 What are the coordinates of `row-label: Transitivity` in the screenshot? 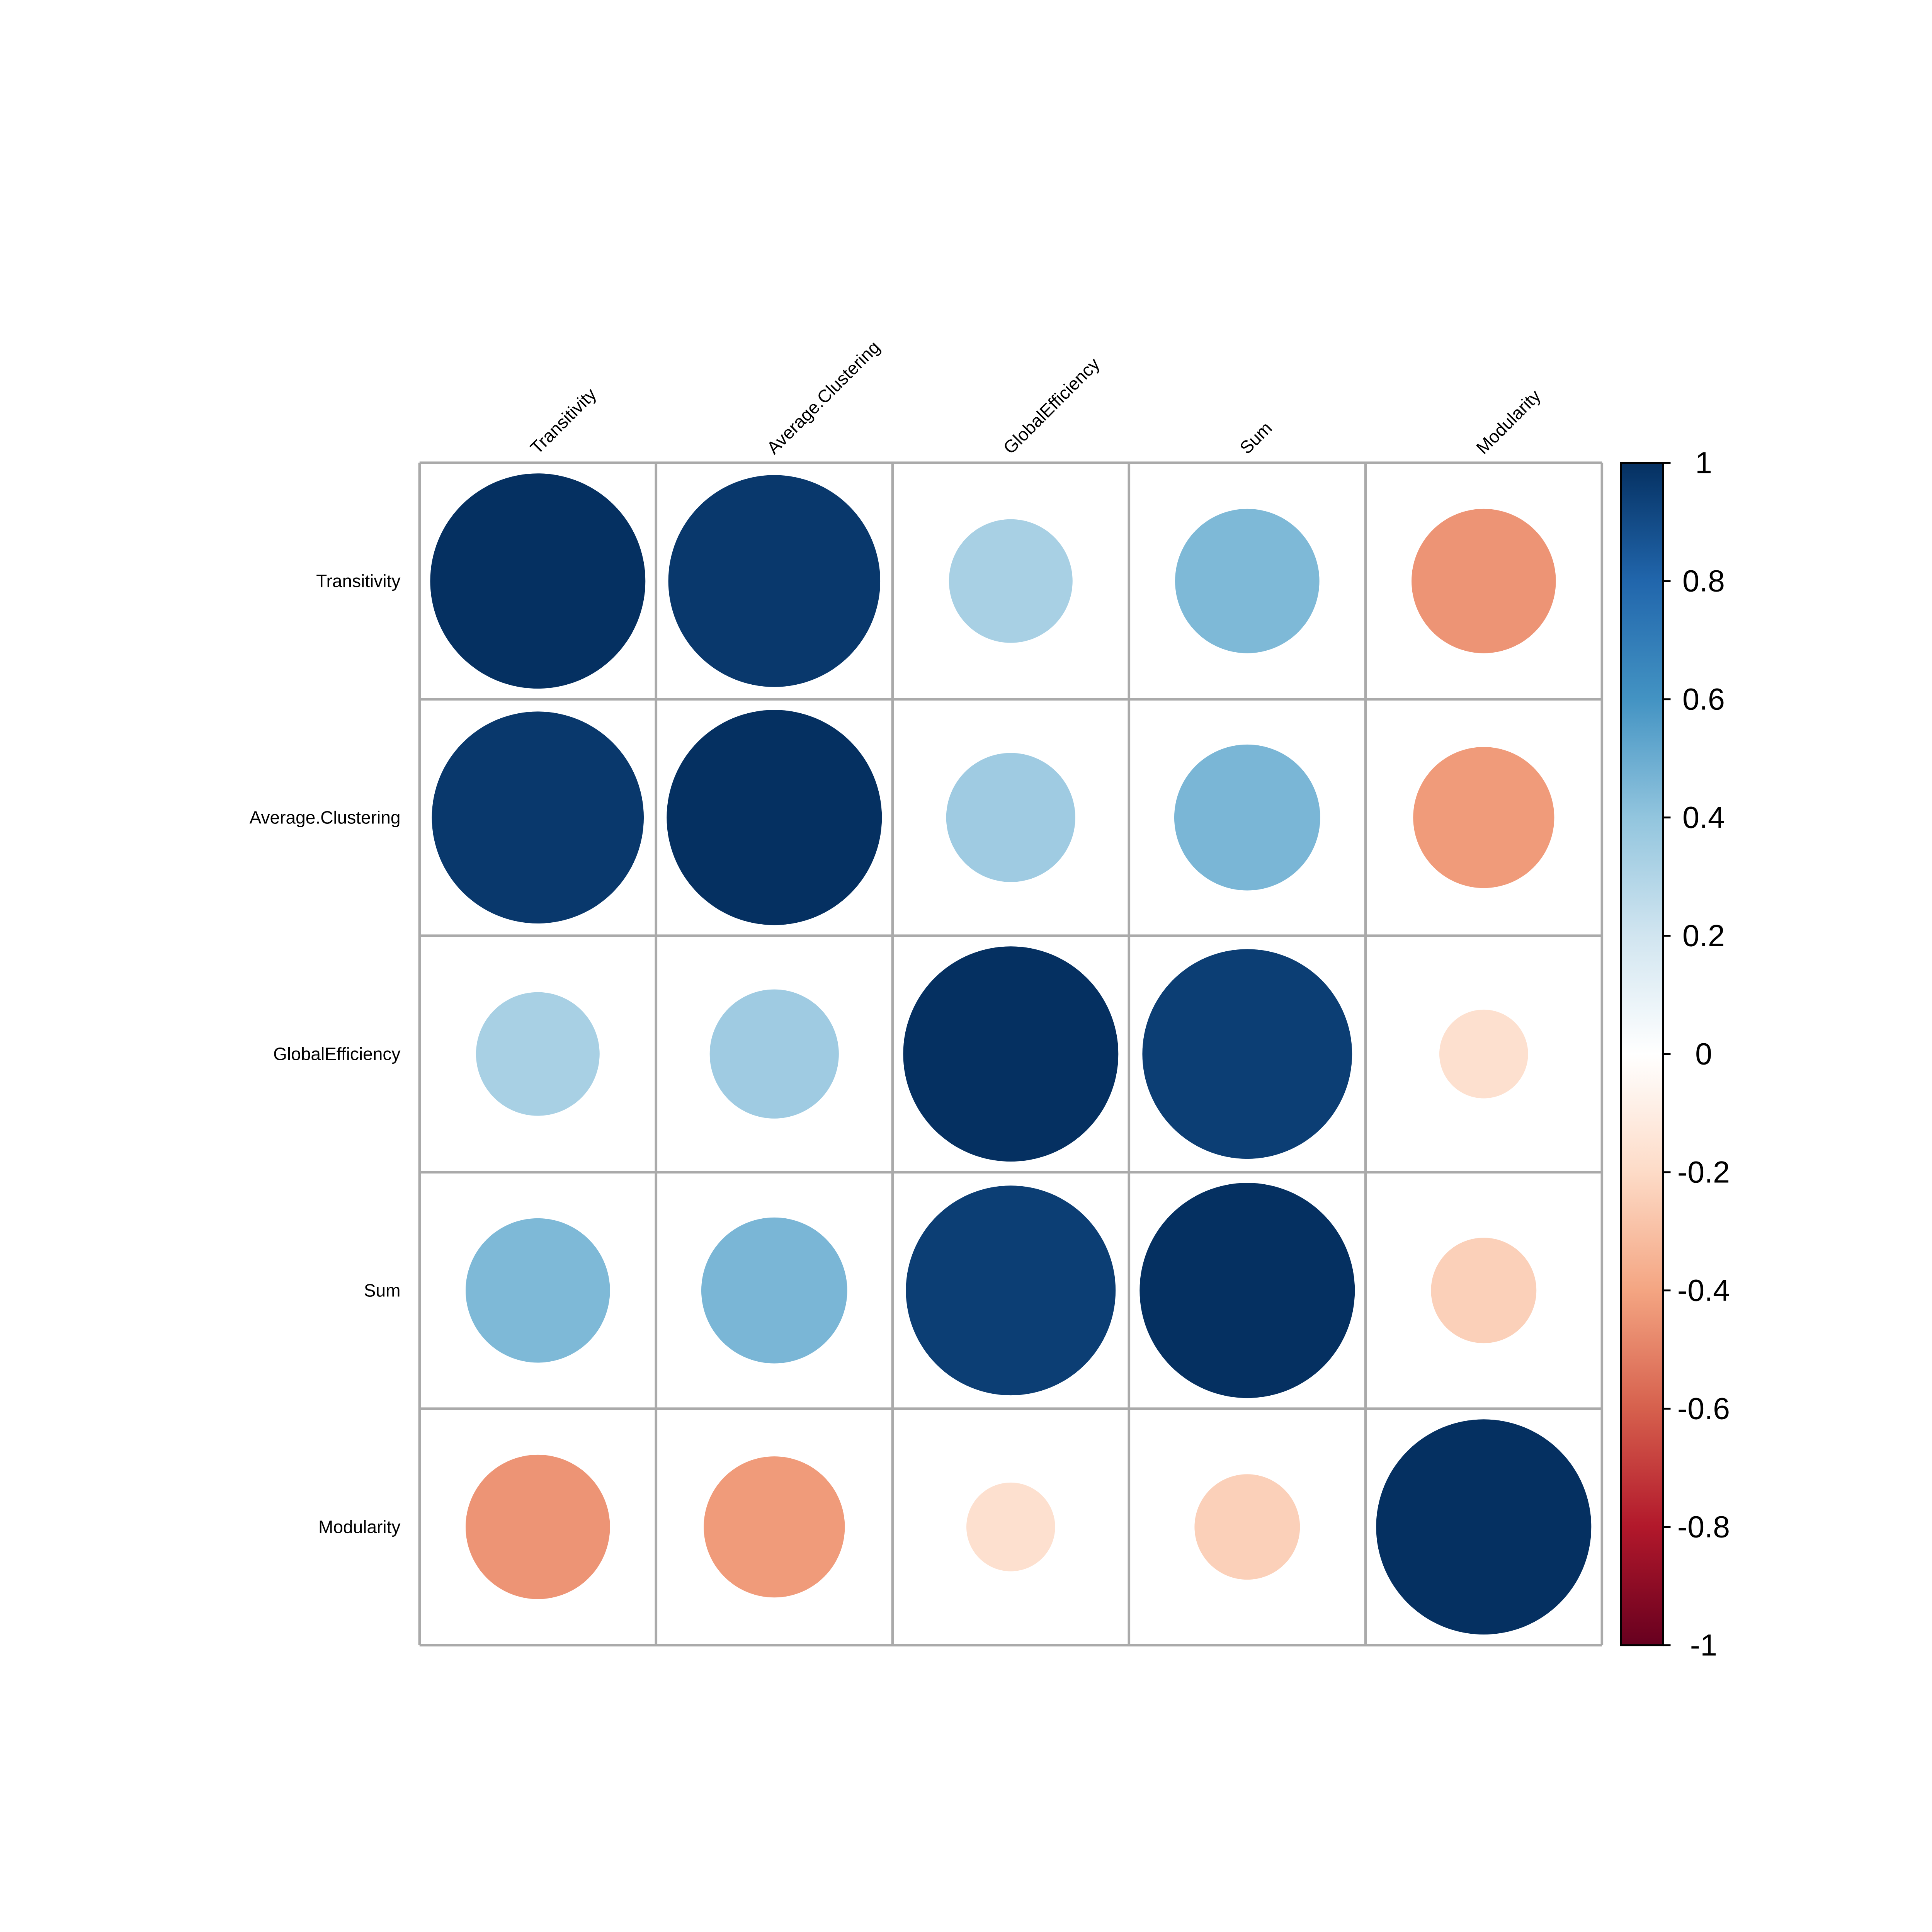 It's located at (358, 581).